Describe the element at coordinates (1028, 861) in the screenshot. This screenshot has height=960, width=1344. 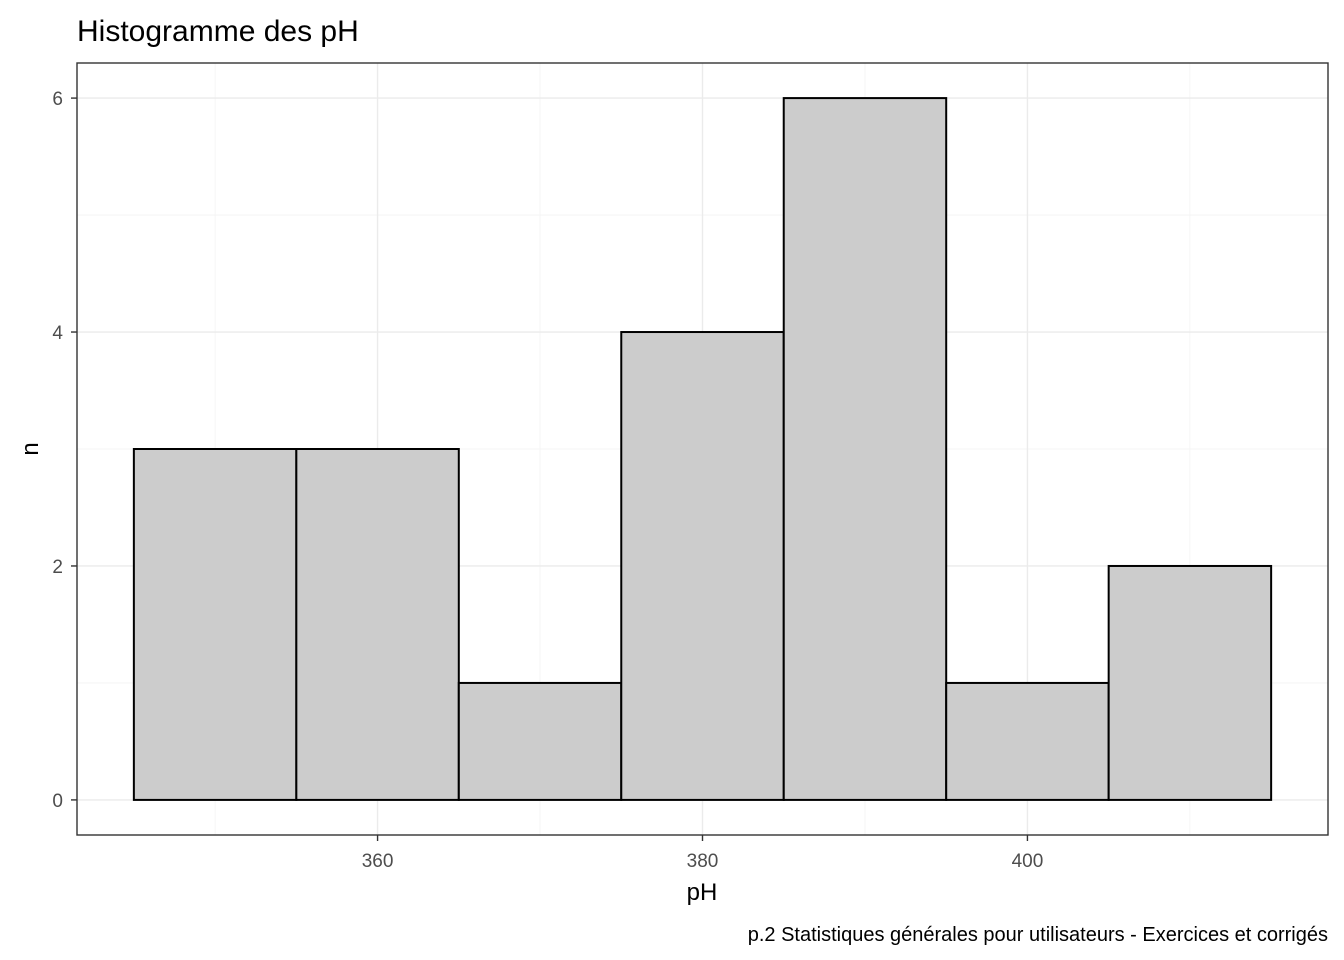
I see `x-tick-label: 400` at that location.